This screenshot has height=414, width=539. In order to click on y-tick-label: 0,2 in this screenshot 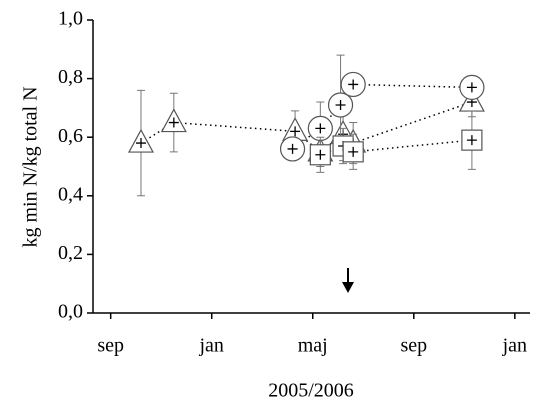, I will do `click(70, 253)`.